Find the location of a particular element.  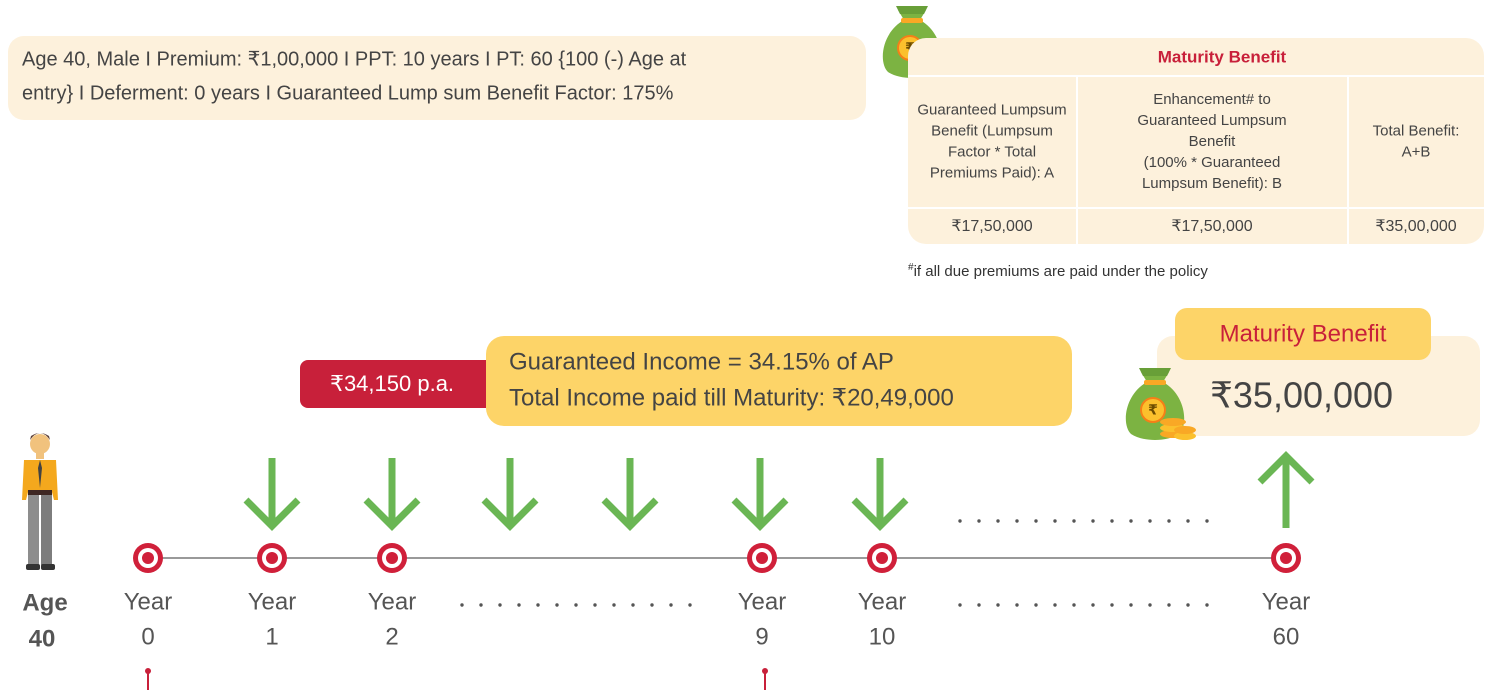

table-header-line: A+B is located at coordinates (1416, 151).